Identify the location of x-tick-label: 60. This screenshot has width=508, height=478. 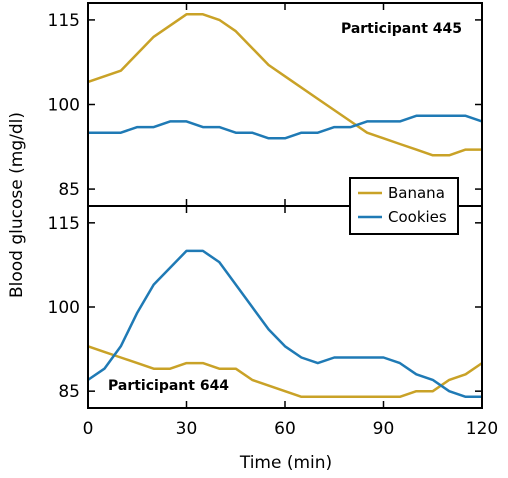
(285, 429).